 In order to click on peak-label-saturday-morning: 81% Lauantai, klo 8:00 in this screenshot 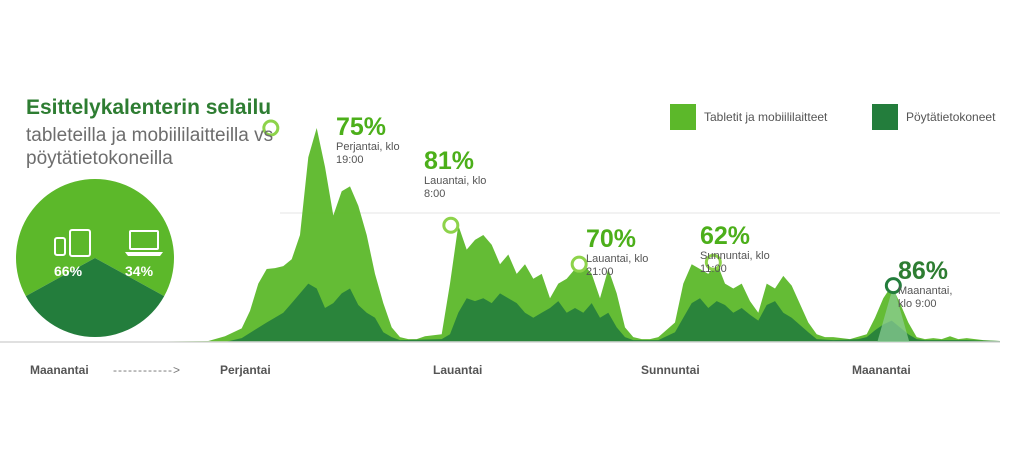, I will do `click(459, 174)`.